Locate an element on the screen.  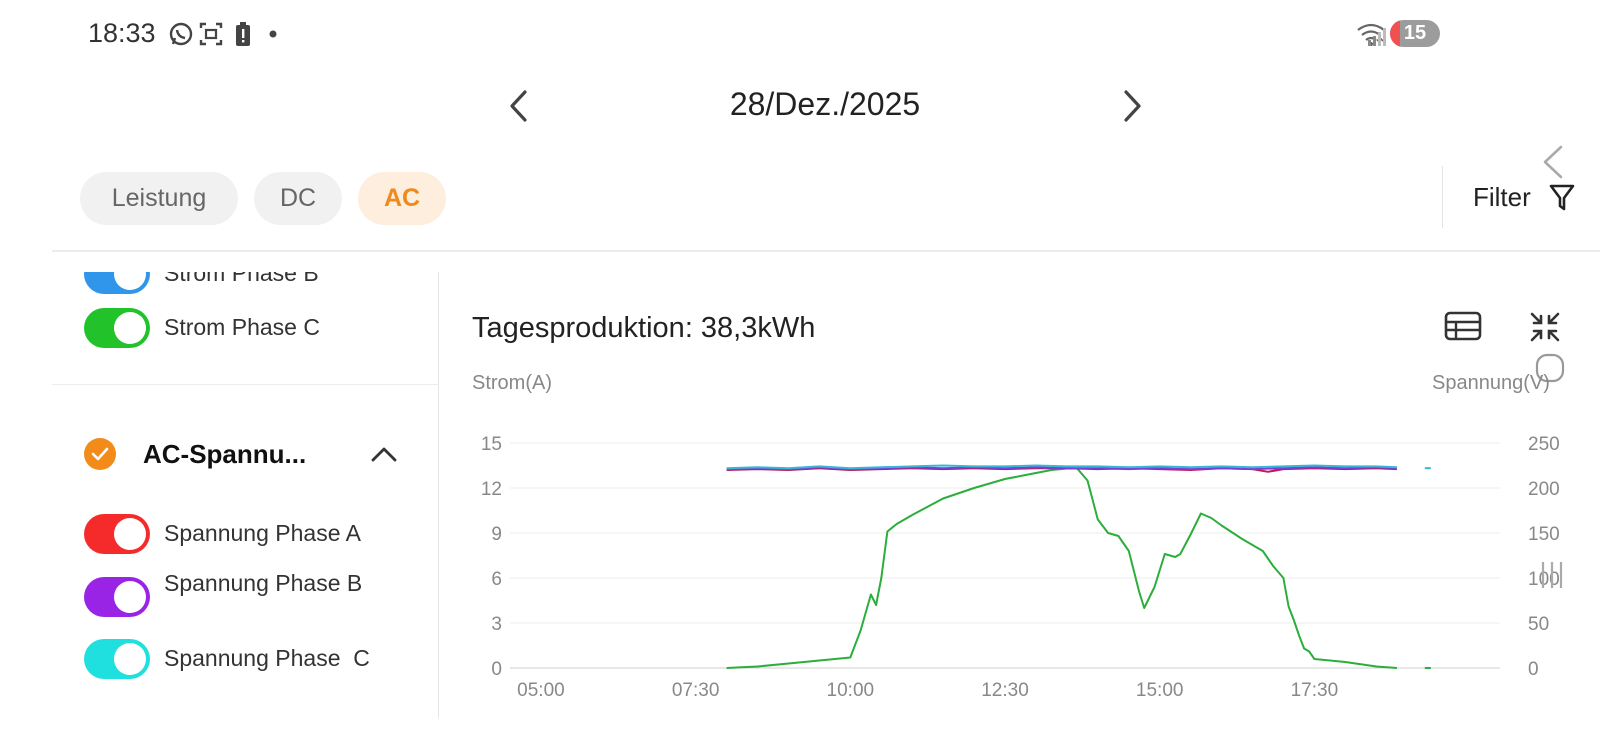
notification-dot-icon is located at coordinates (273, 34).